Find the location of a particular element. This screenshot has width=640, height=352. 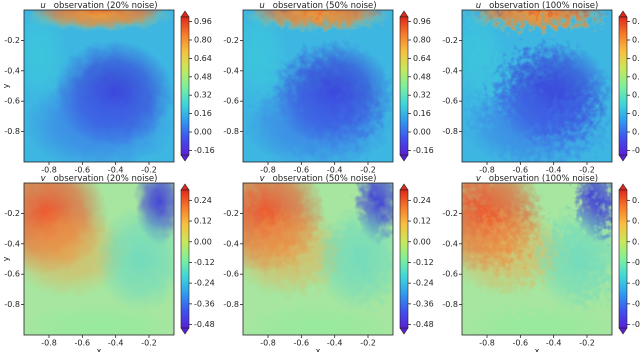

colorbar-tick-label: 0.48 is located at coordinates (636, 76).